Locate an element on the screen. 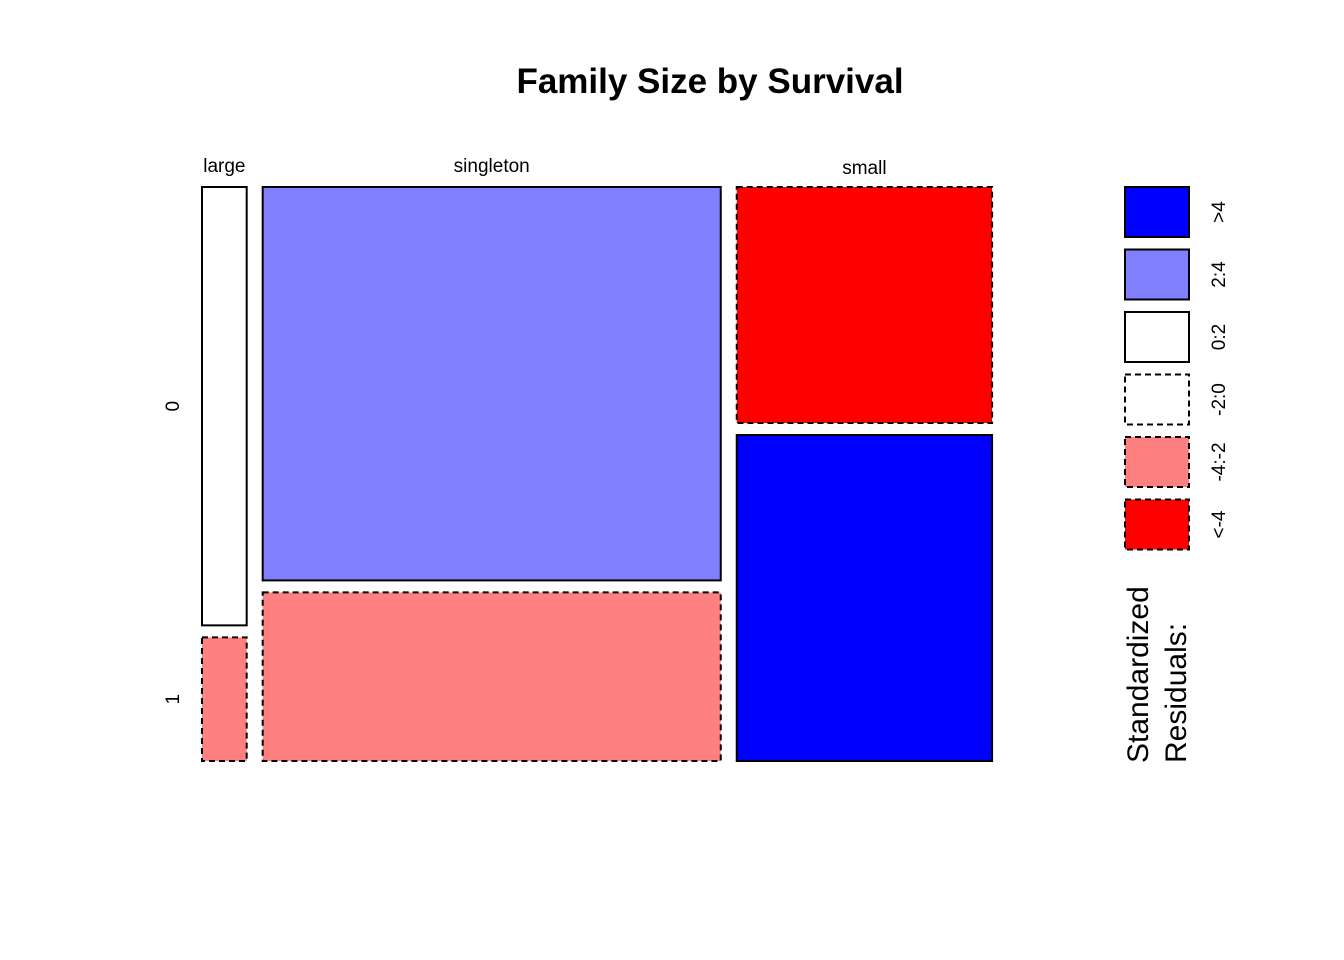 The width and height of the screenshot is (1344, 960). legend-label: -4:-2 is located at coordinates (1219, 461).